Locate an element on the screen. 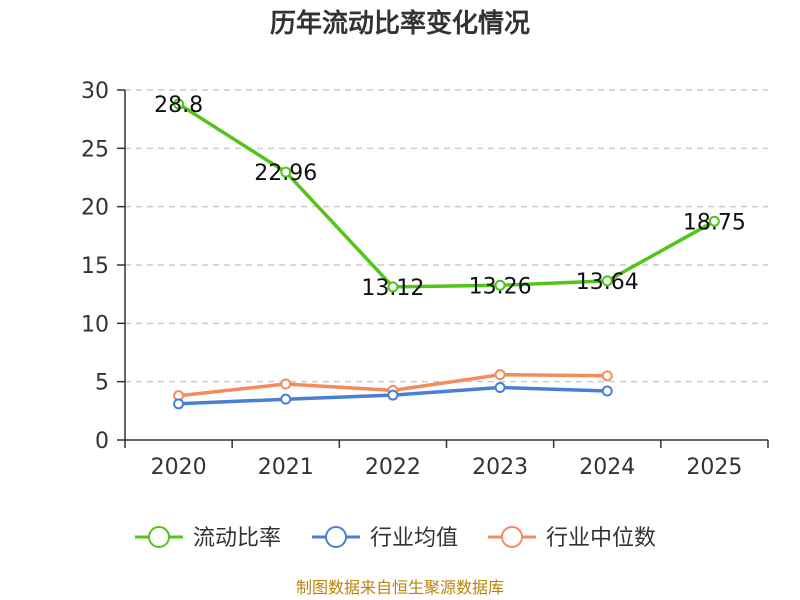  legend-item: 行业中位数 is located at coordinates (572, 538).